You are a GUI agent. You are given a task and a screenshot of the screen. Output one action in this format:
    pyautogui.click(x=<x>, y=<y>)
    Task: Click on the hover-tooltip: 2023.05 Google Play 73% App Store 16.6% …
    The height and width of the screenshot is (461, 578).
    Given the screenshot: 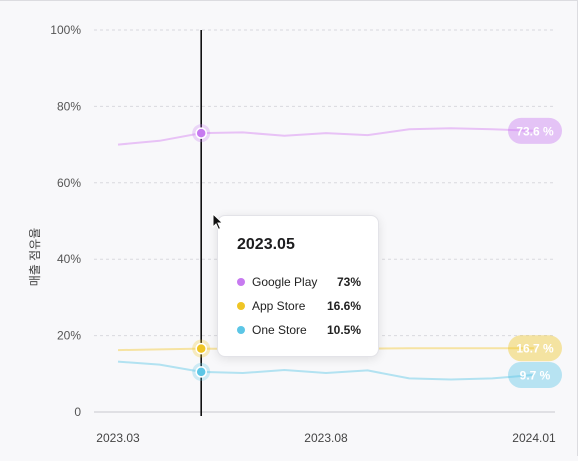 What is the action you would take?
    pyautogui.click(x=298, y=286)
    